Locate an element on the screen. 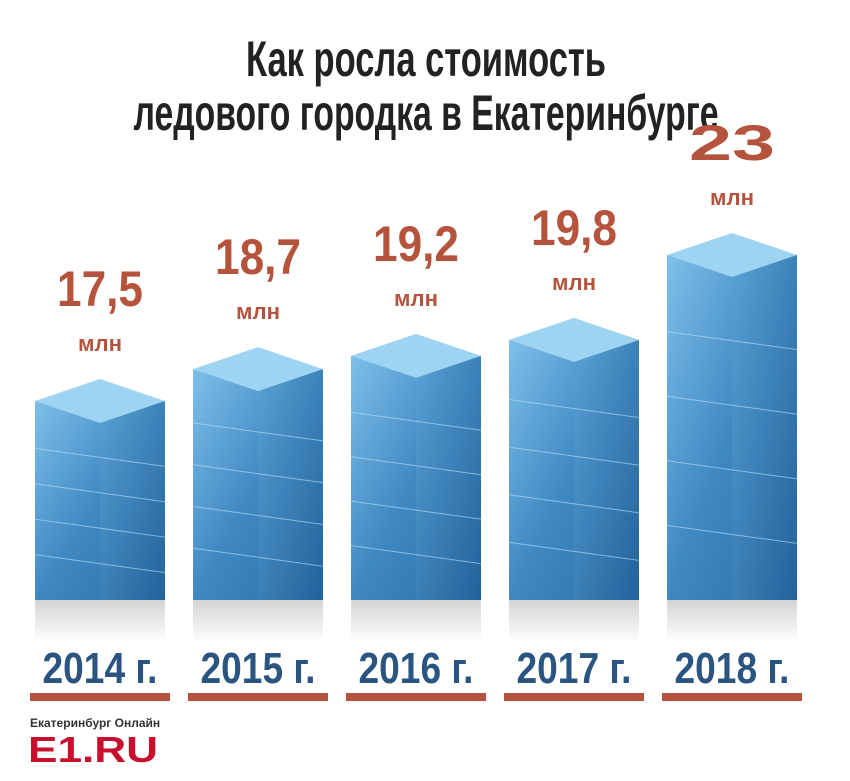  x-tick-label: 2014 г. is located at coordinates (100, 668).